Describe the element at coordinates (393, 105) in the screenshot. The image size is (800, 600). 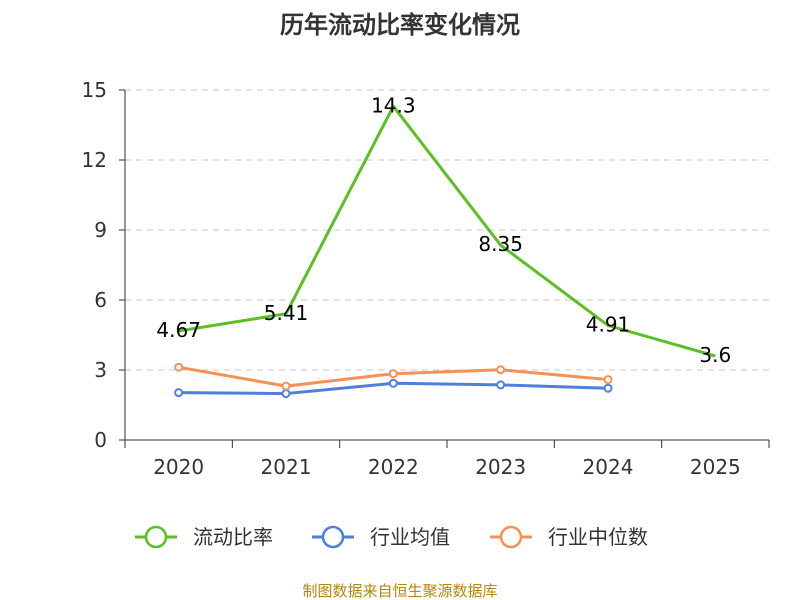
I see `data-label: 14.3` at that location.